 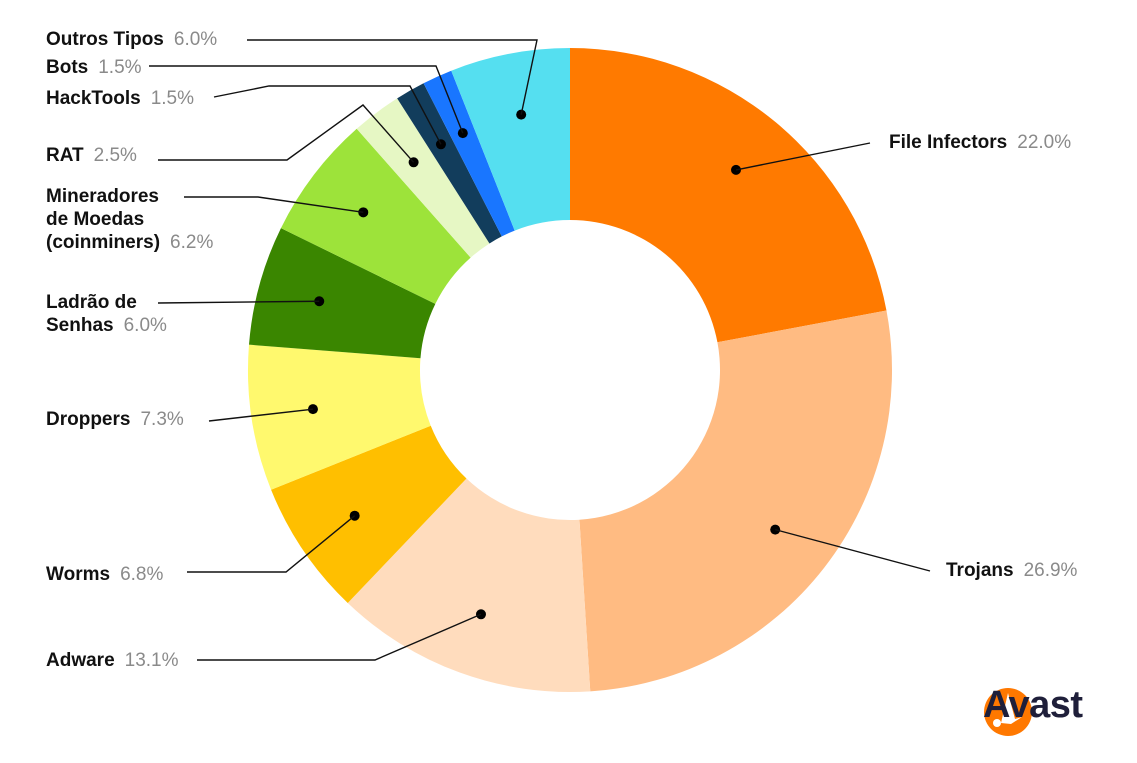 I want to click on label-value-droppers: 7.3%, so click(x=161, y=419).